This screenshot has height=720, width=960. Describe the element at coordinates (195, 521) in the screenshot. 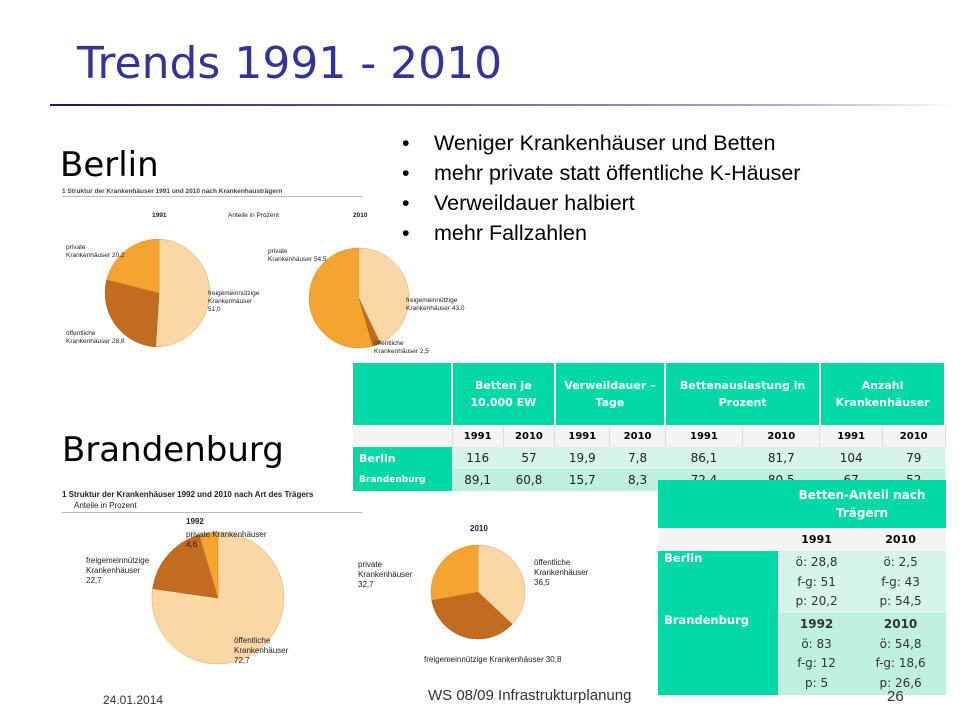

I see `brandenburg-year-1992: 1992` at that location.